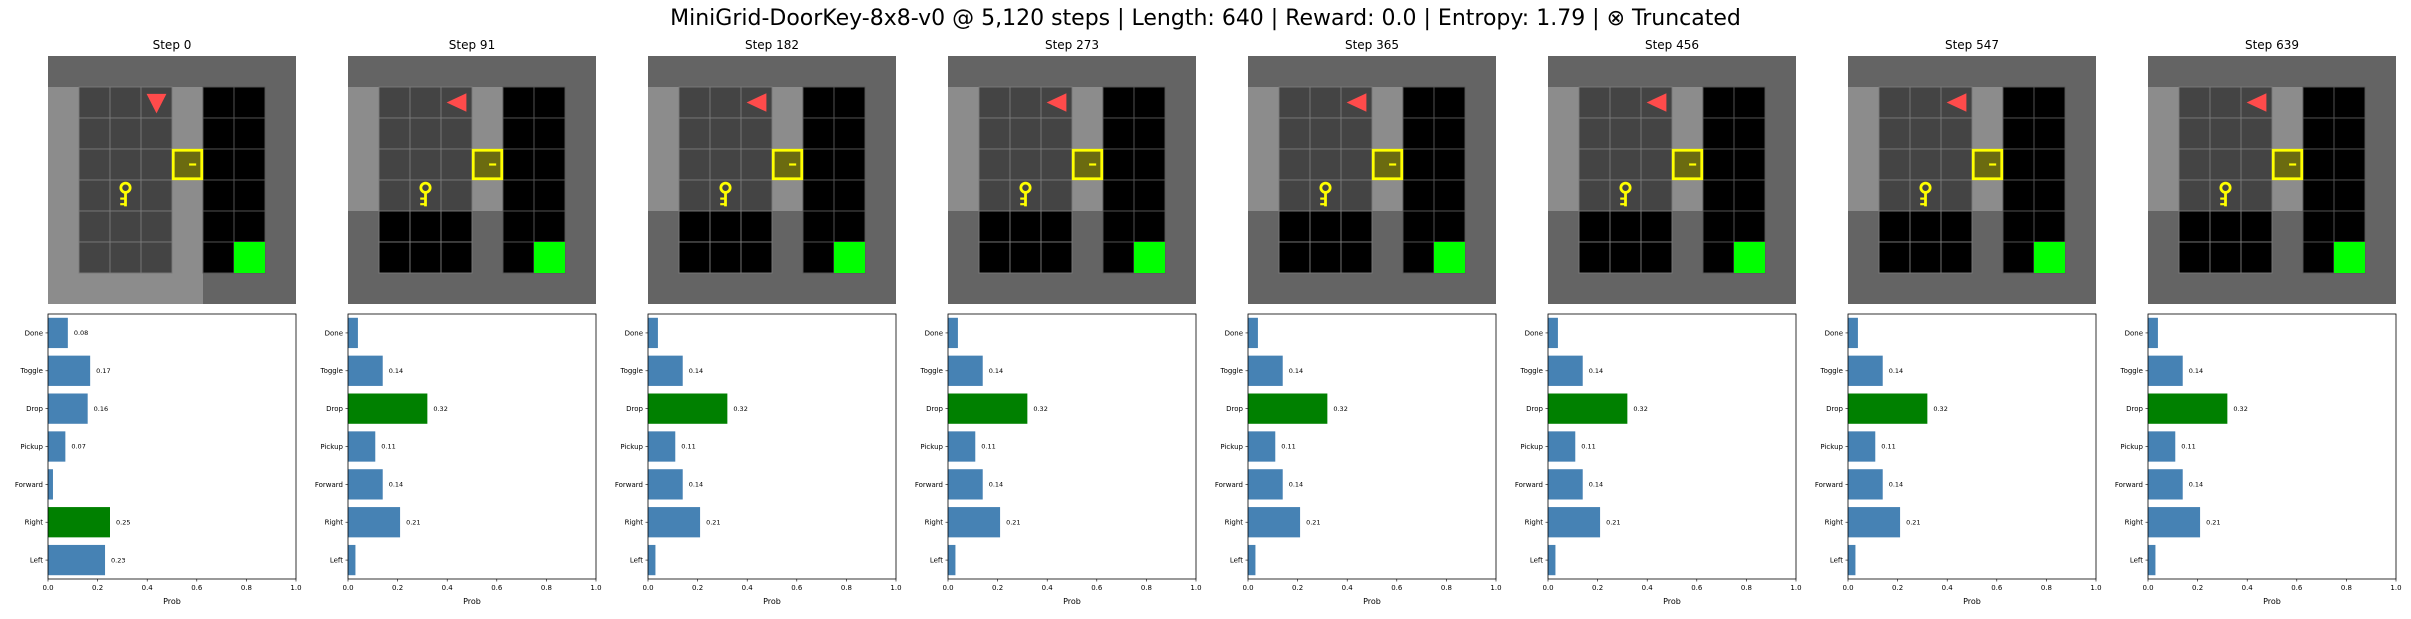 The image size is (2411, 619). Describe the element at coordinates (1997, 588) in the screenshot. I see `x-tick-label: 0.6` at that location.